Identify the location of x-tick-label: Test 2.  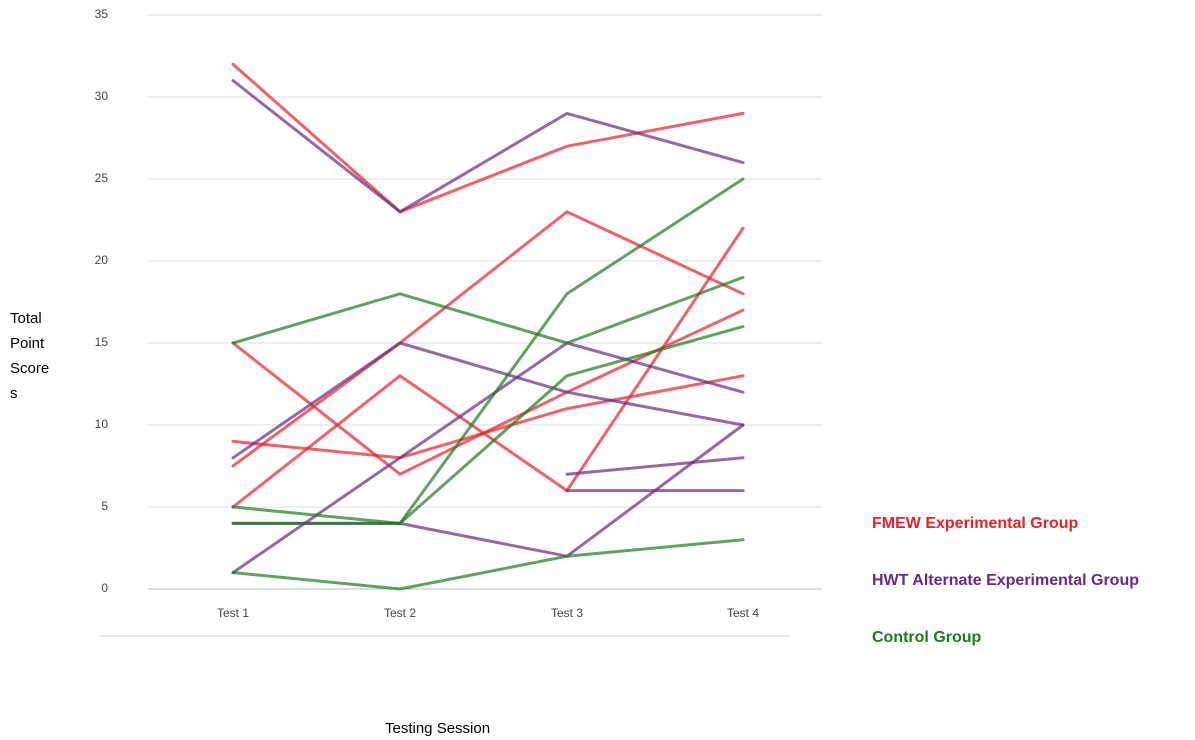
(400, 613).